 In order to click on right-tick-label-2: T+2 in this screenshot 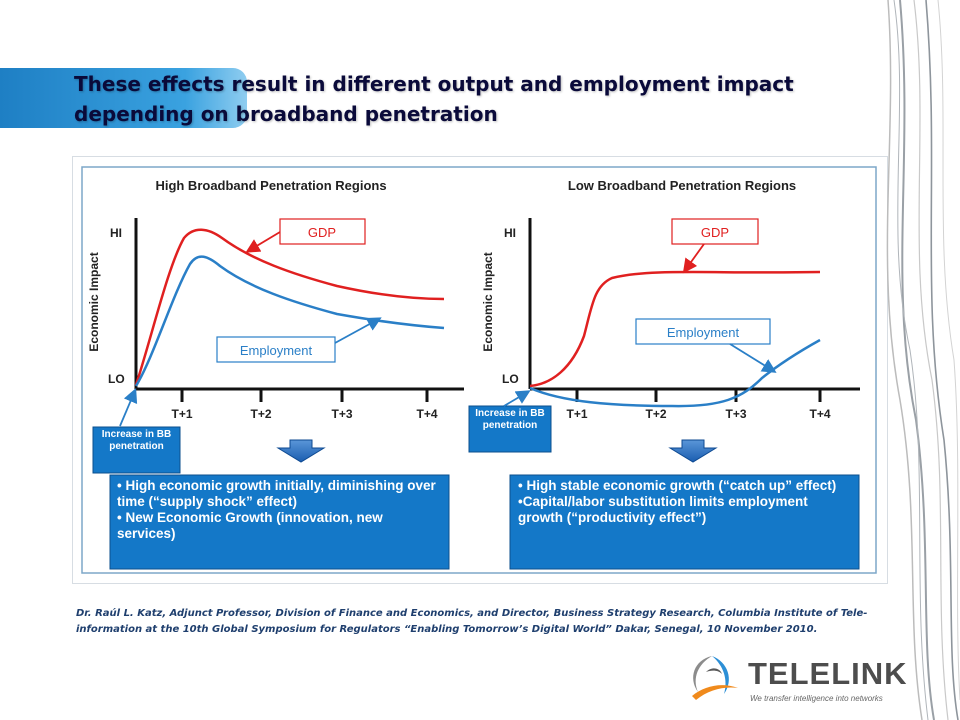, I will do `click(655, 414)`.